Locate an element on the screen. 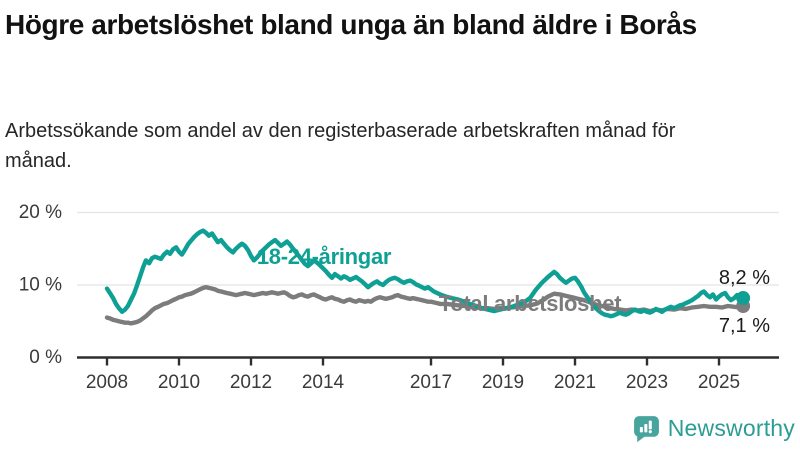 The image size is (800, 450). x-axis-tick-label: 2025 is located at coordinates (719, 382).